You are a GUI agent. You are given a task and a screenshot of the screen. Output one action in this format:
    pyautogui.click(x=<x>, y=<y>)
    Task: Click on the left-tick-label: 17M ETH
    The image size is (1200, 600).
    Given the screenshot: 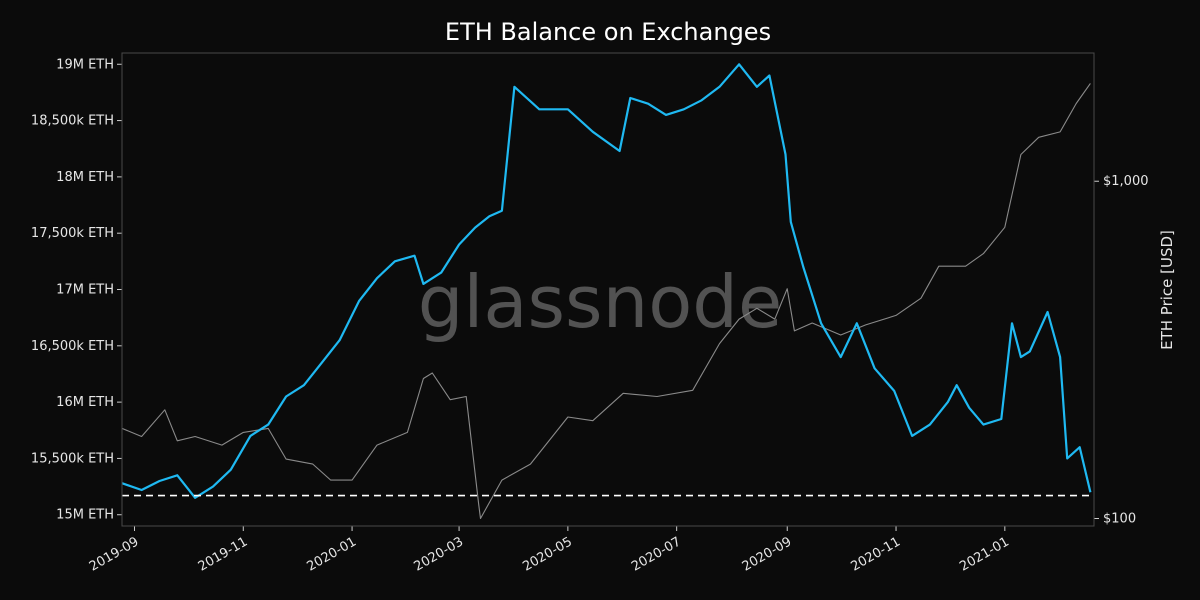 What is the action you would take?
    pyautogui.click(x=85, y=290)
    